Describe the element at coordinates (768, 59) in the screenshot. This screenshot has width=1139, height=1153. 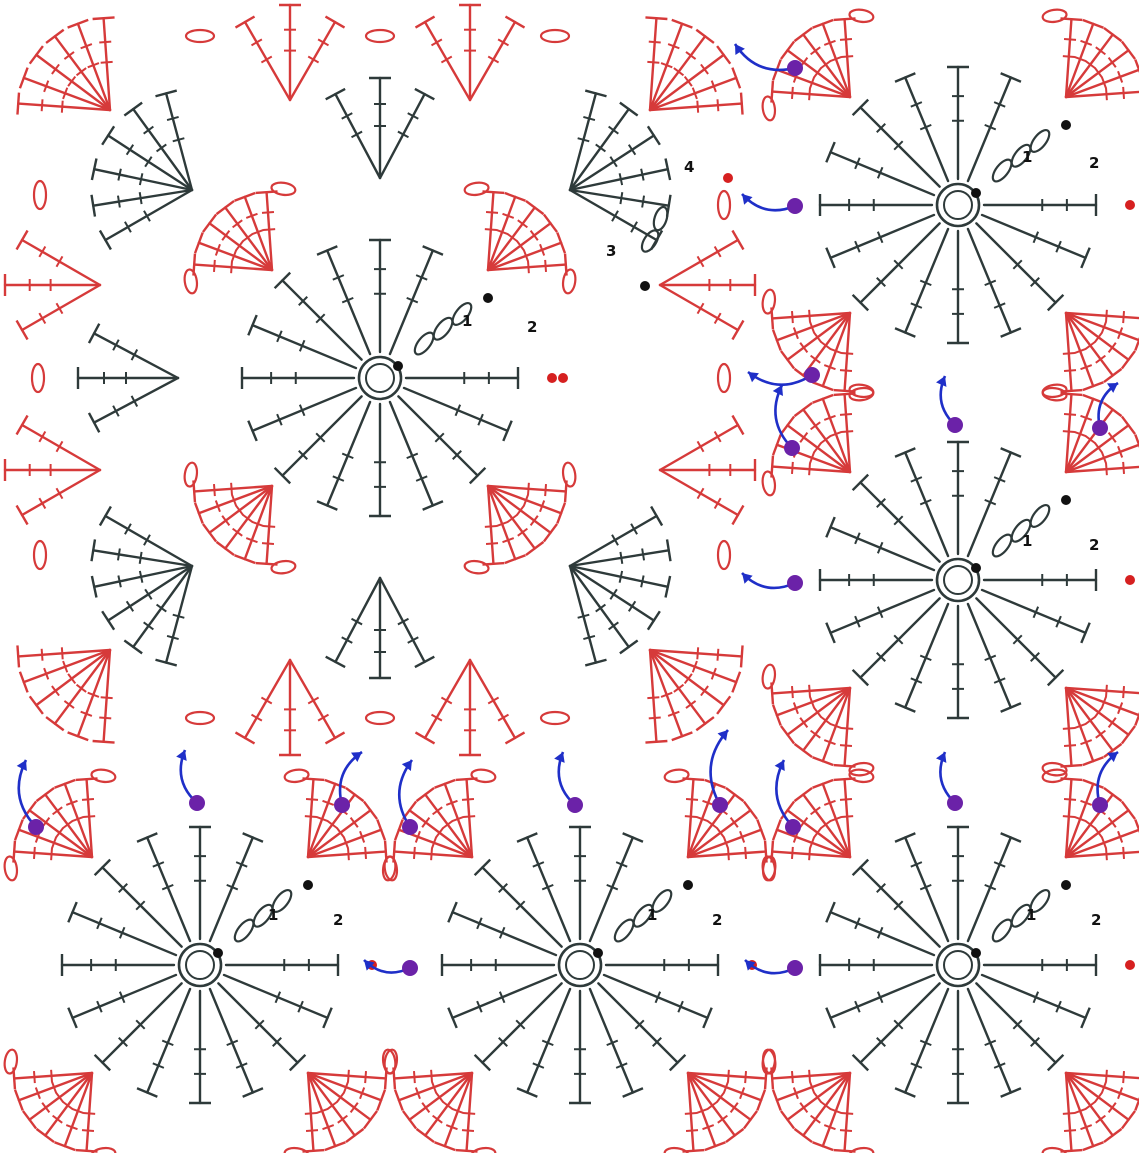
I see `join-marker` at that location.